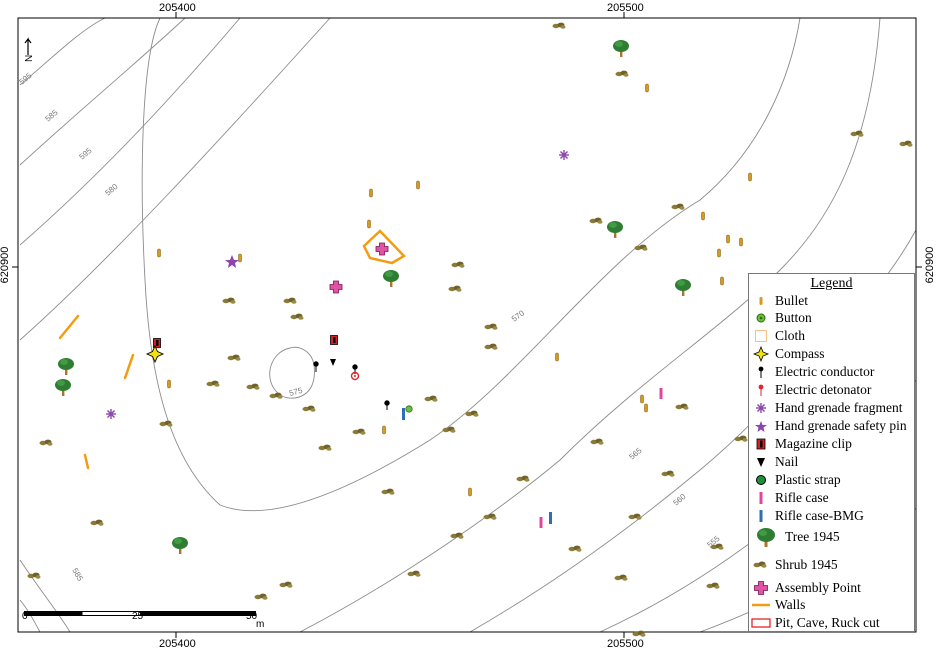 The width and height of the screenshot is (936, 653). I want to click on electric-conductor-icon, so click(761, 372).